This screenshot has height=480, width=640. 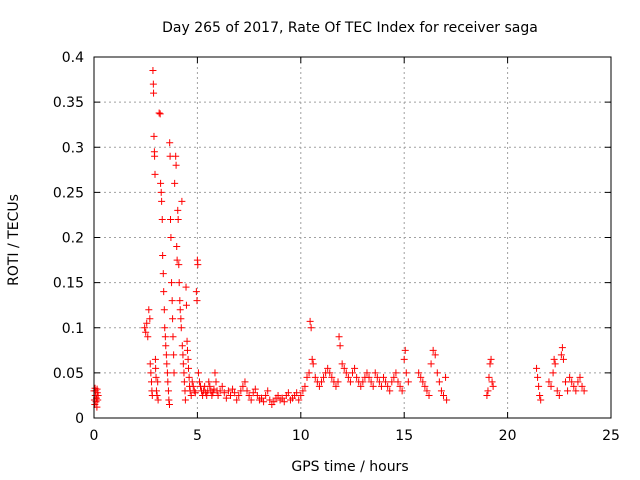 What do you see at coordinates (14, 240) in the screenshot?
I see `y-axis-label: ROTI / TECUs` at bounding box center [14, 240].